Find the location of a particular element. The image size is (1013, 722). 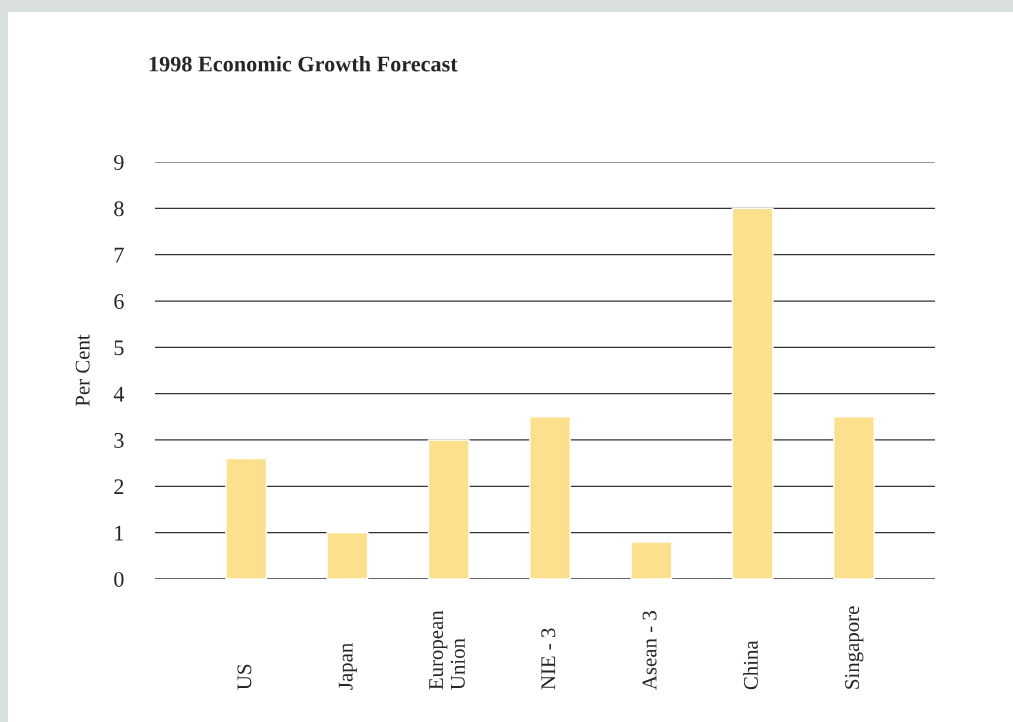

x-tick-label: Asean - 3 is located at coordinates (649, 650).